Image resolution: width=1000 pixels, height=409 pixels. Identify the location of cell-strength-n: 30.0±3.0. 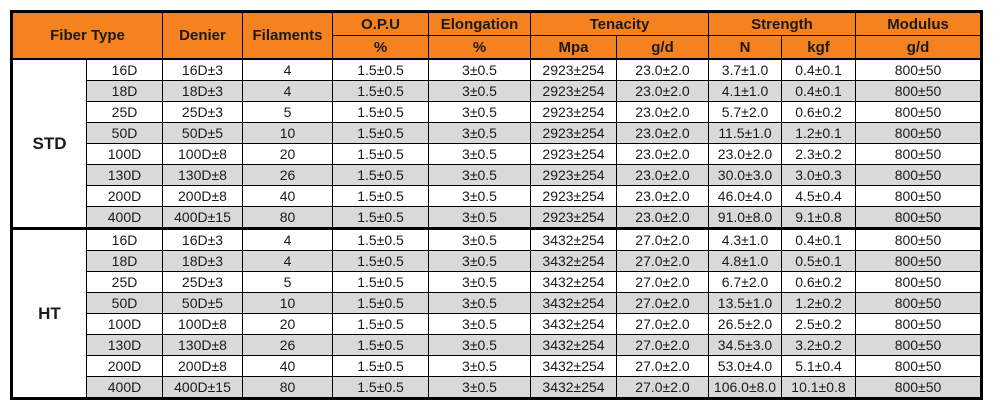
(745, 175).